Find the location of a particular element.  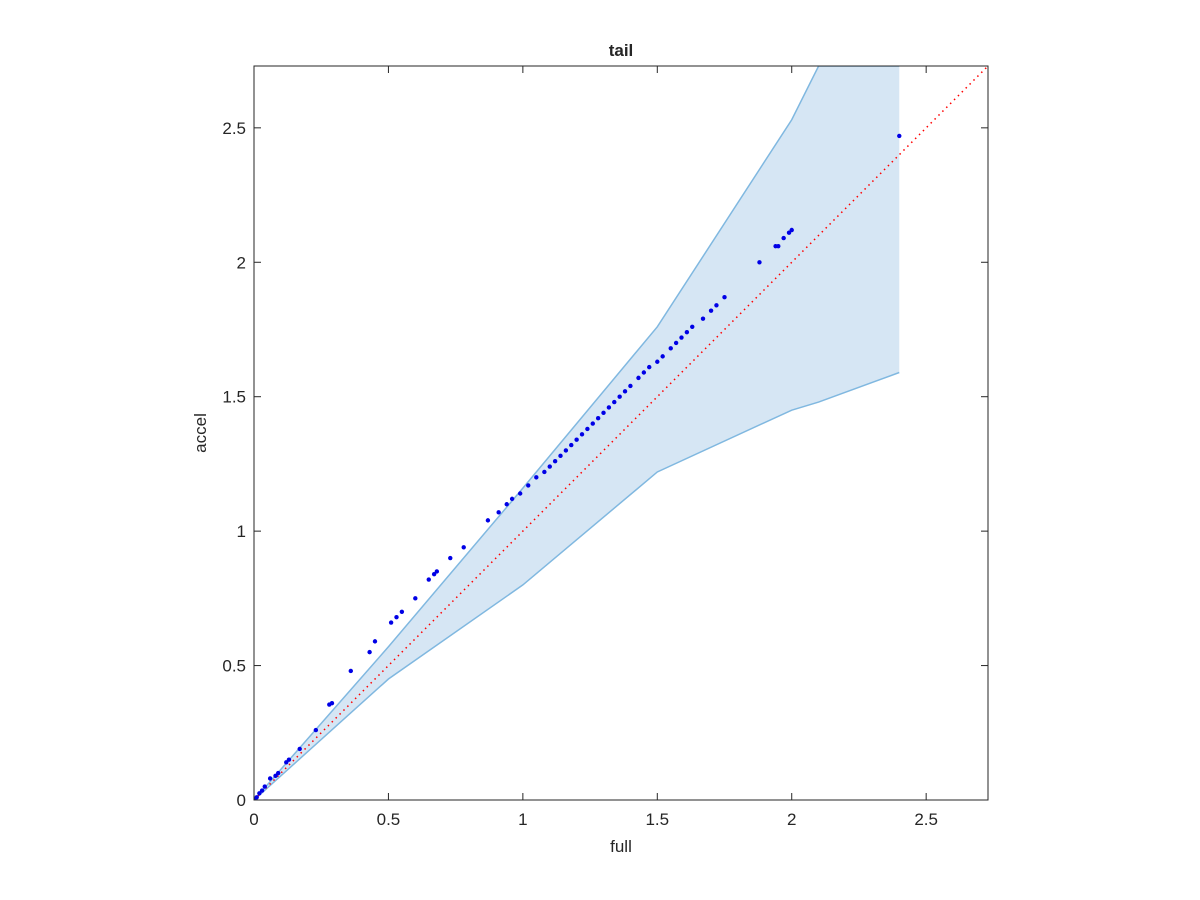

x-tick-label: 2 is located at coordinates (791, 819).